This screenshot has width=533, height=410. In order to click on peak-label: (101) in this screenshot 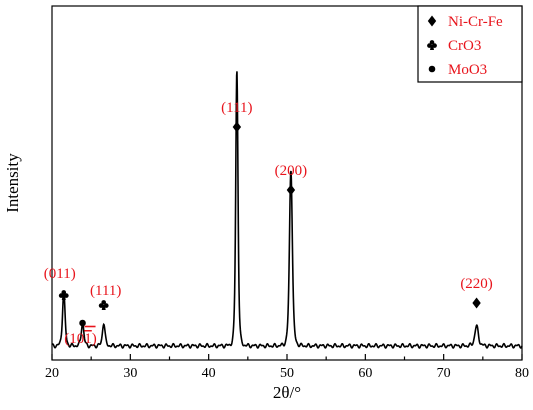, I will do `click(80, 339)`.